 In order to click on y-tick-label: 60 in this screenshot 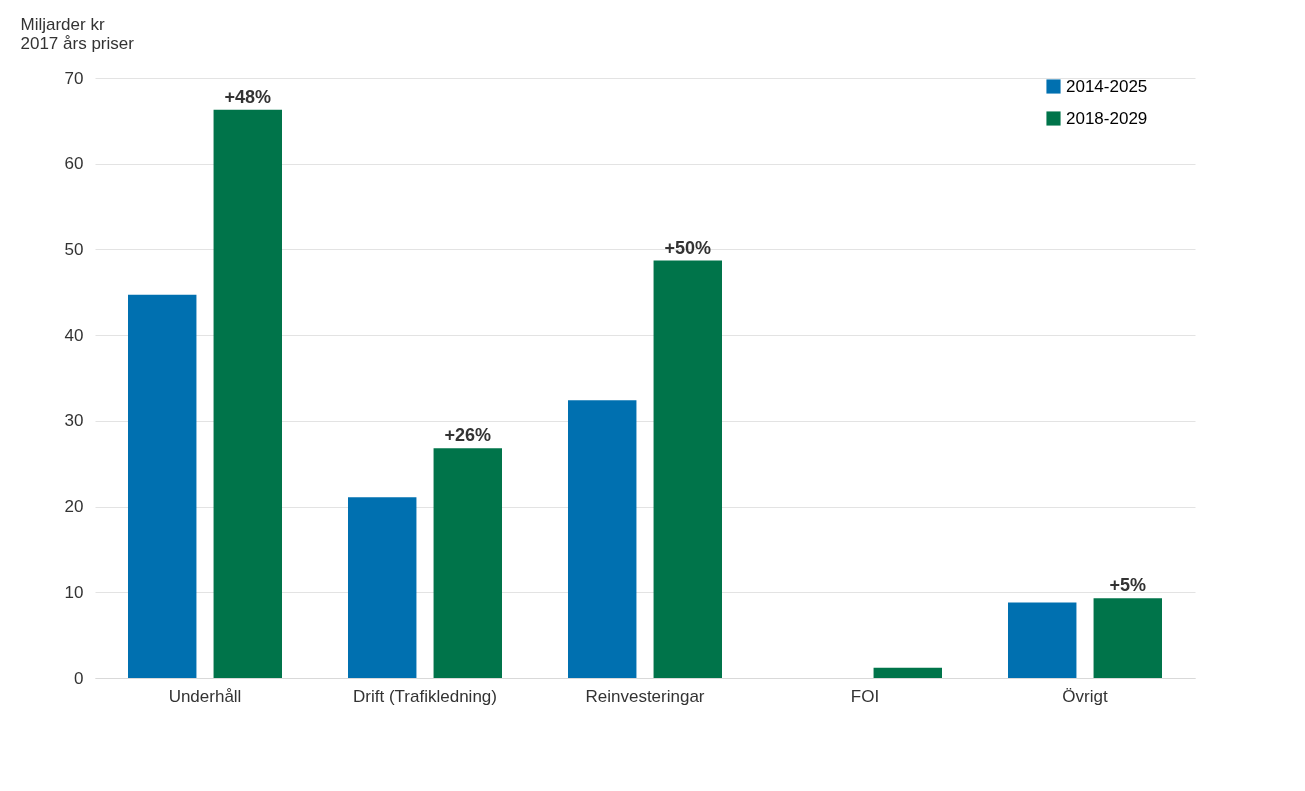, I will do `click(74, 164)`.